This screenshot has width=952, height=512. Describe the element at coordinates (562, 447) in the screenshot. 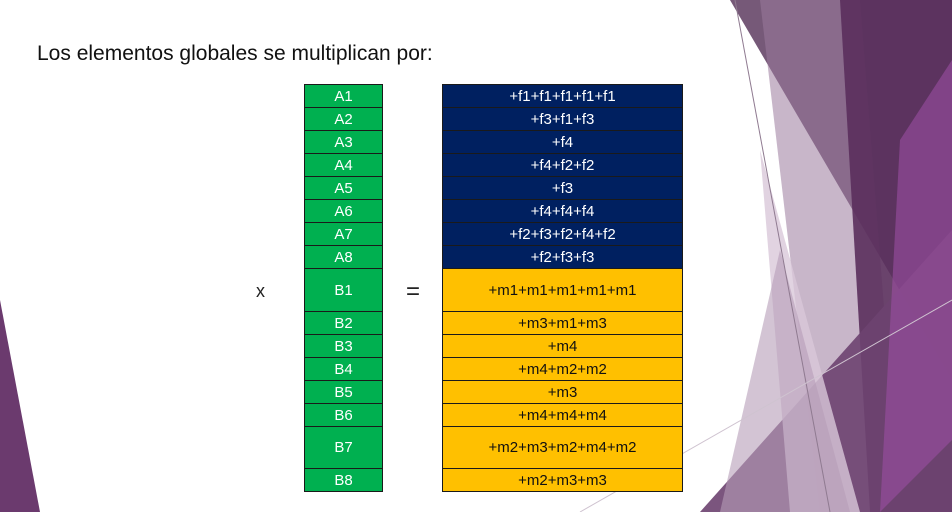

I see `load-expression-cell: +m2+m3+m2+m4+m2` at that location.